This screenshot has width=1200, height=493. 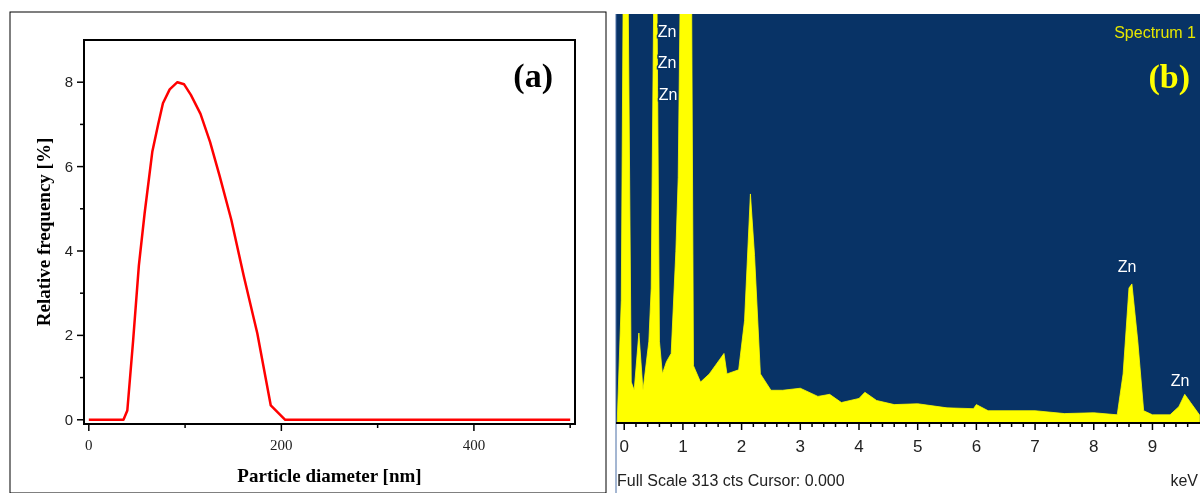 I want to click on x-tick-label: 4, so click(x=859, y=446).